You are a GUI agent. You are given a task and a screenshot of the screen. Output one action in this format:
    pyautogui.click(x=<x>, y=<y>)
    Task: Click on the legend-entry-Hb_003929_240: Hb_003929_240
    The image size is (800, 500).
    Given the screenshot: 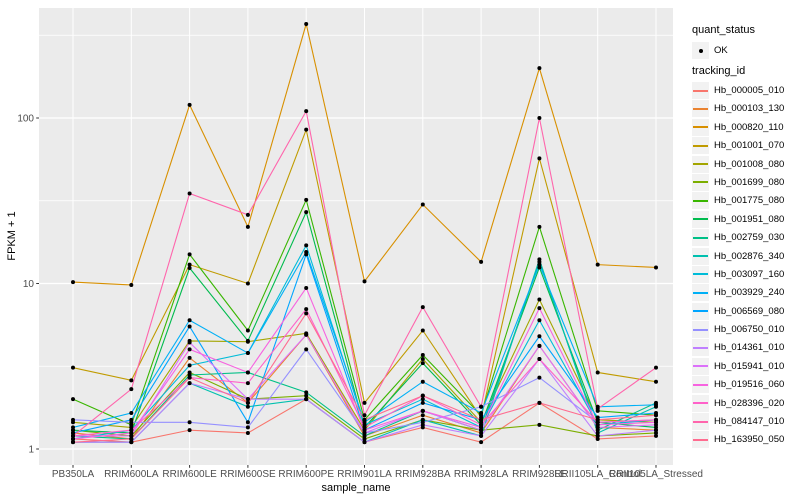 What is the action you would take?
    pyautogui.click(x=738, y=293)
    